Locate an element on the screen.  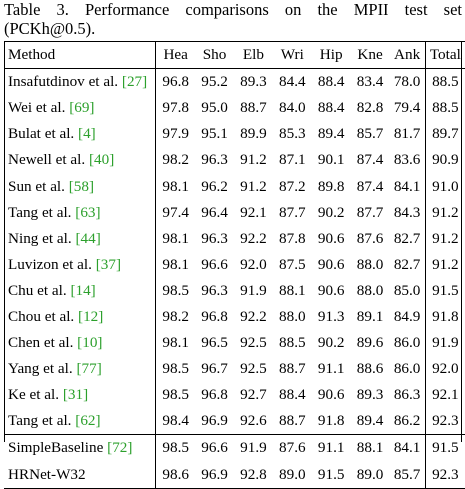
value-cell: 95.2 is located at coordinates (214, 82).